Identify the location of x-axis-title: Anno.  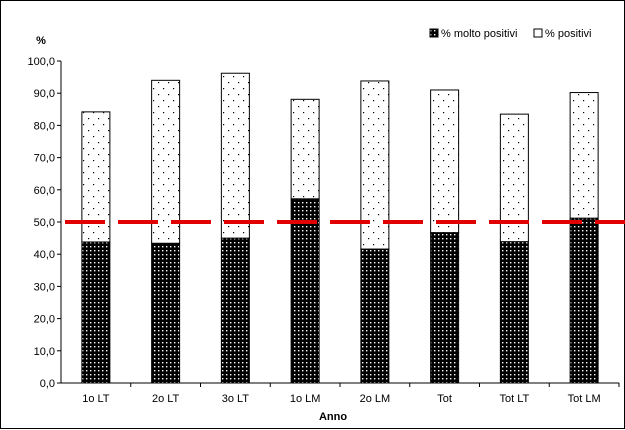
(333, 417).